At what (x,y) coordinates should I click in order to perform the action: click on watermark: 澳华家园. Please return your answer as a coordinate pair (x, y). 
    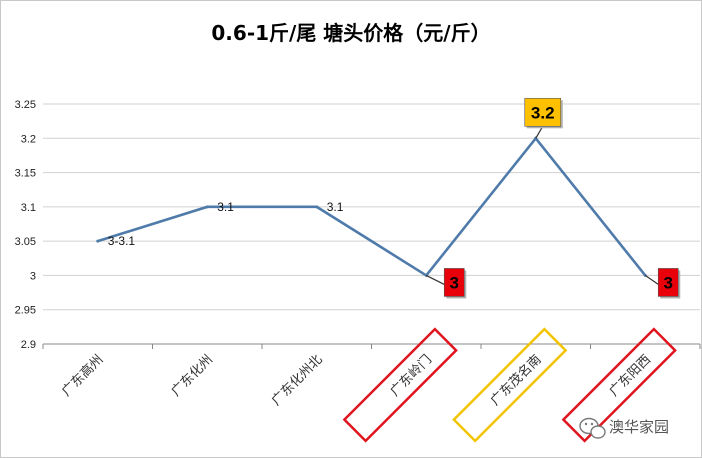
    Looking at the image, I should click on (624, 428).